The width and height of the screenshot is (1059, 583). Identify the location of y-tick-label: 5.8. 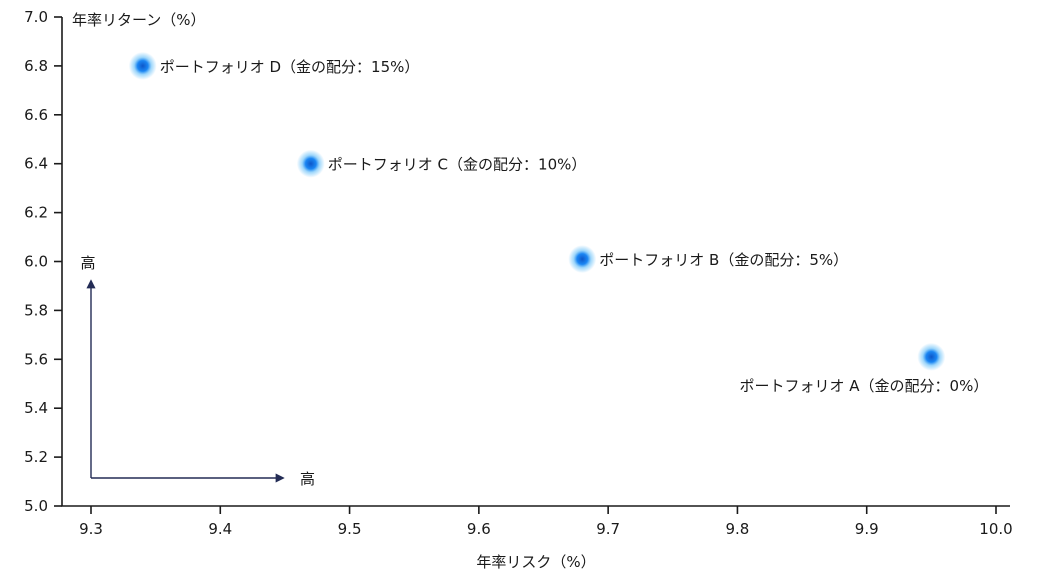
(36, 310).